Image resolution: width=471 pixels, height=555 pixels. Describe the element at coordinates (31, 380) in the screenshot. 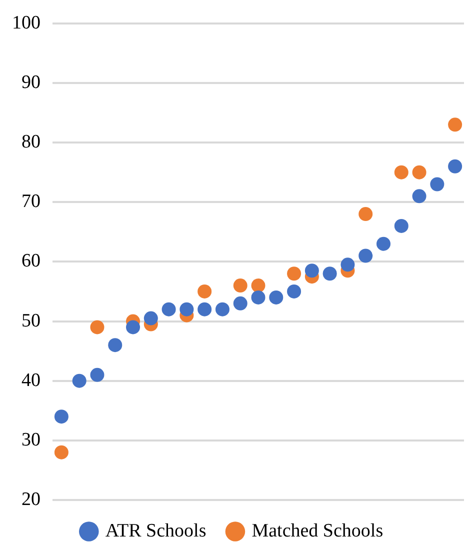

I see `y-tick-label: 40` at that location.